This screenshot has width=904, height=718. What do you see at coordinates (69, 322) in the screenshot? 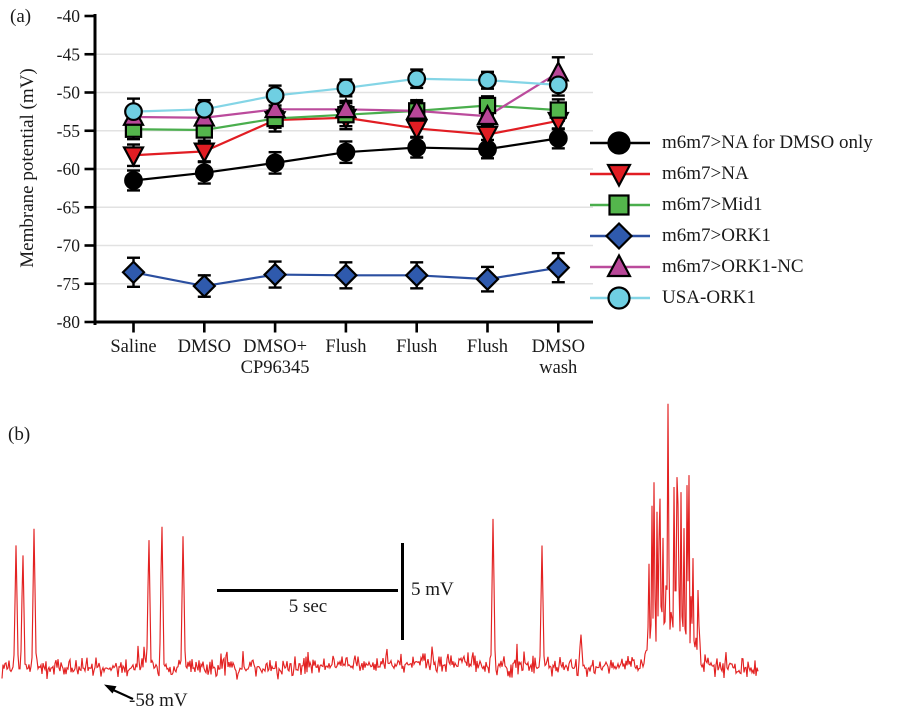
I see `y-tick-label: -80` at bounding box center [69, 322].